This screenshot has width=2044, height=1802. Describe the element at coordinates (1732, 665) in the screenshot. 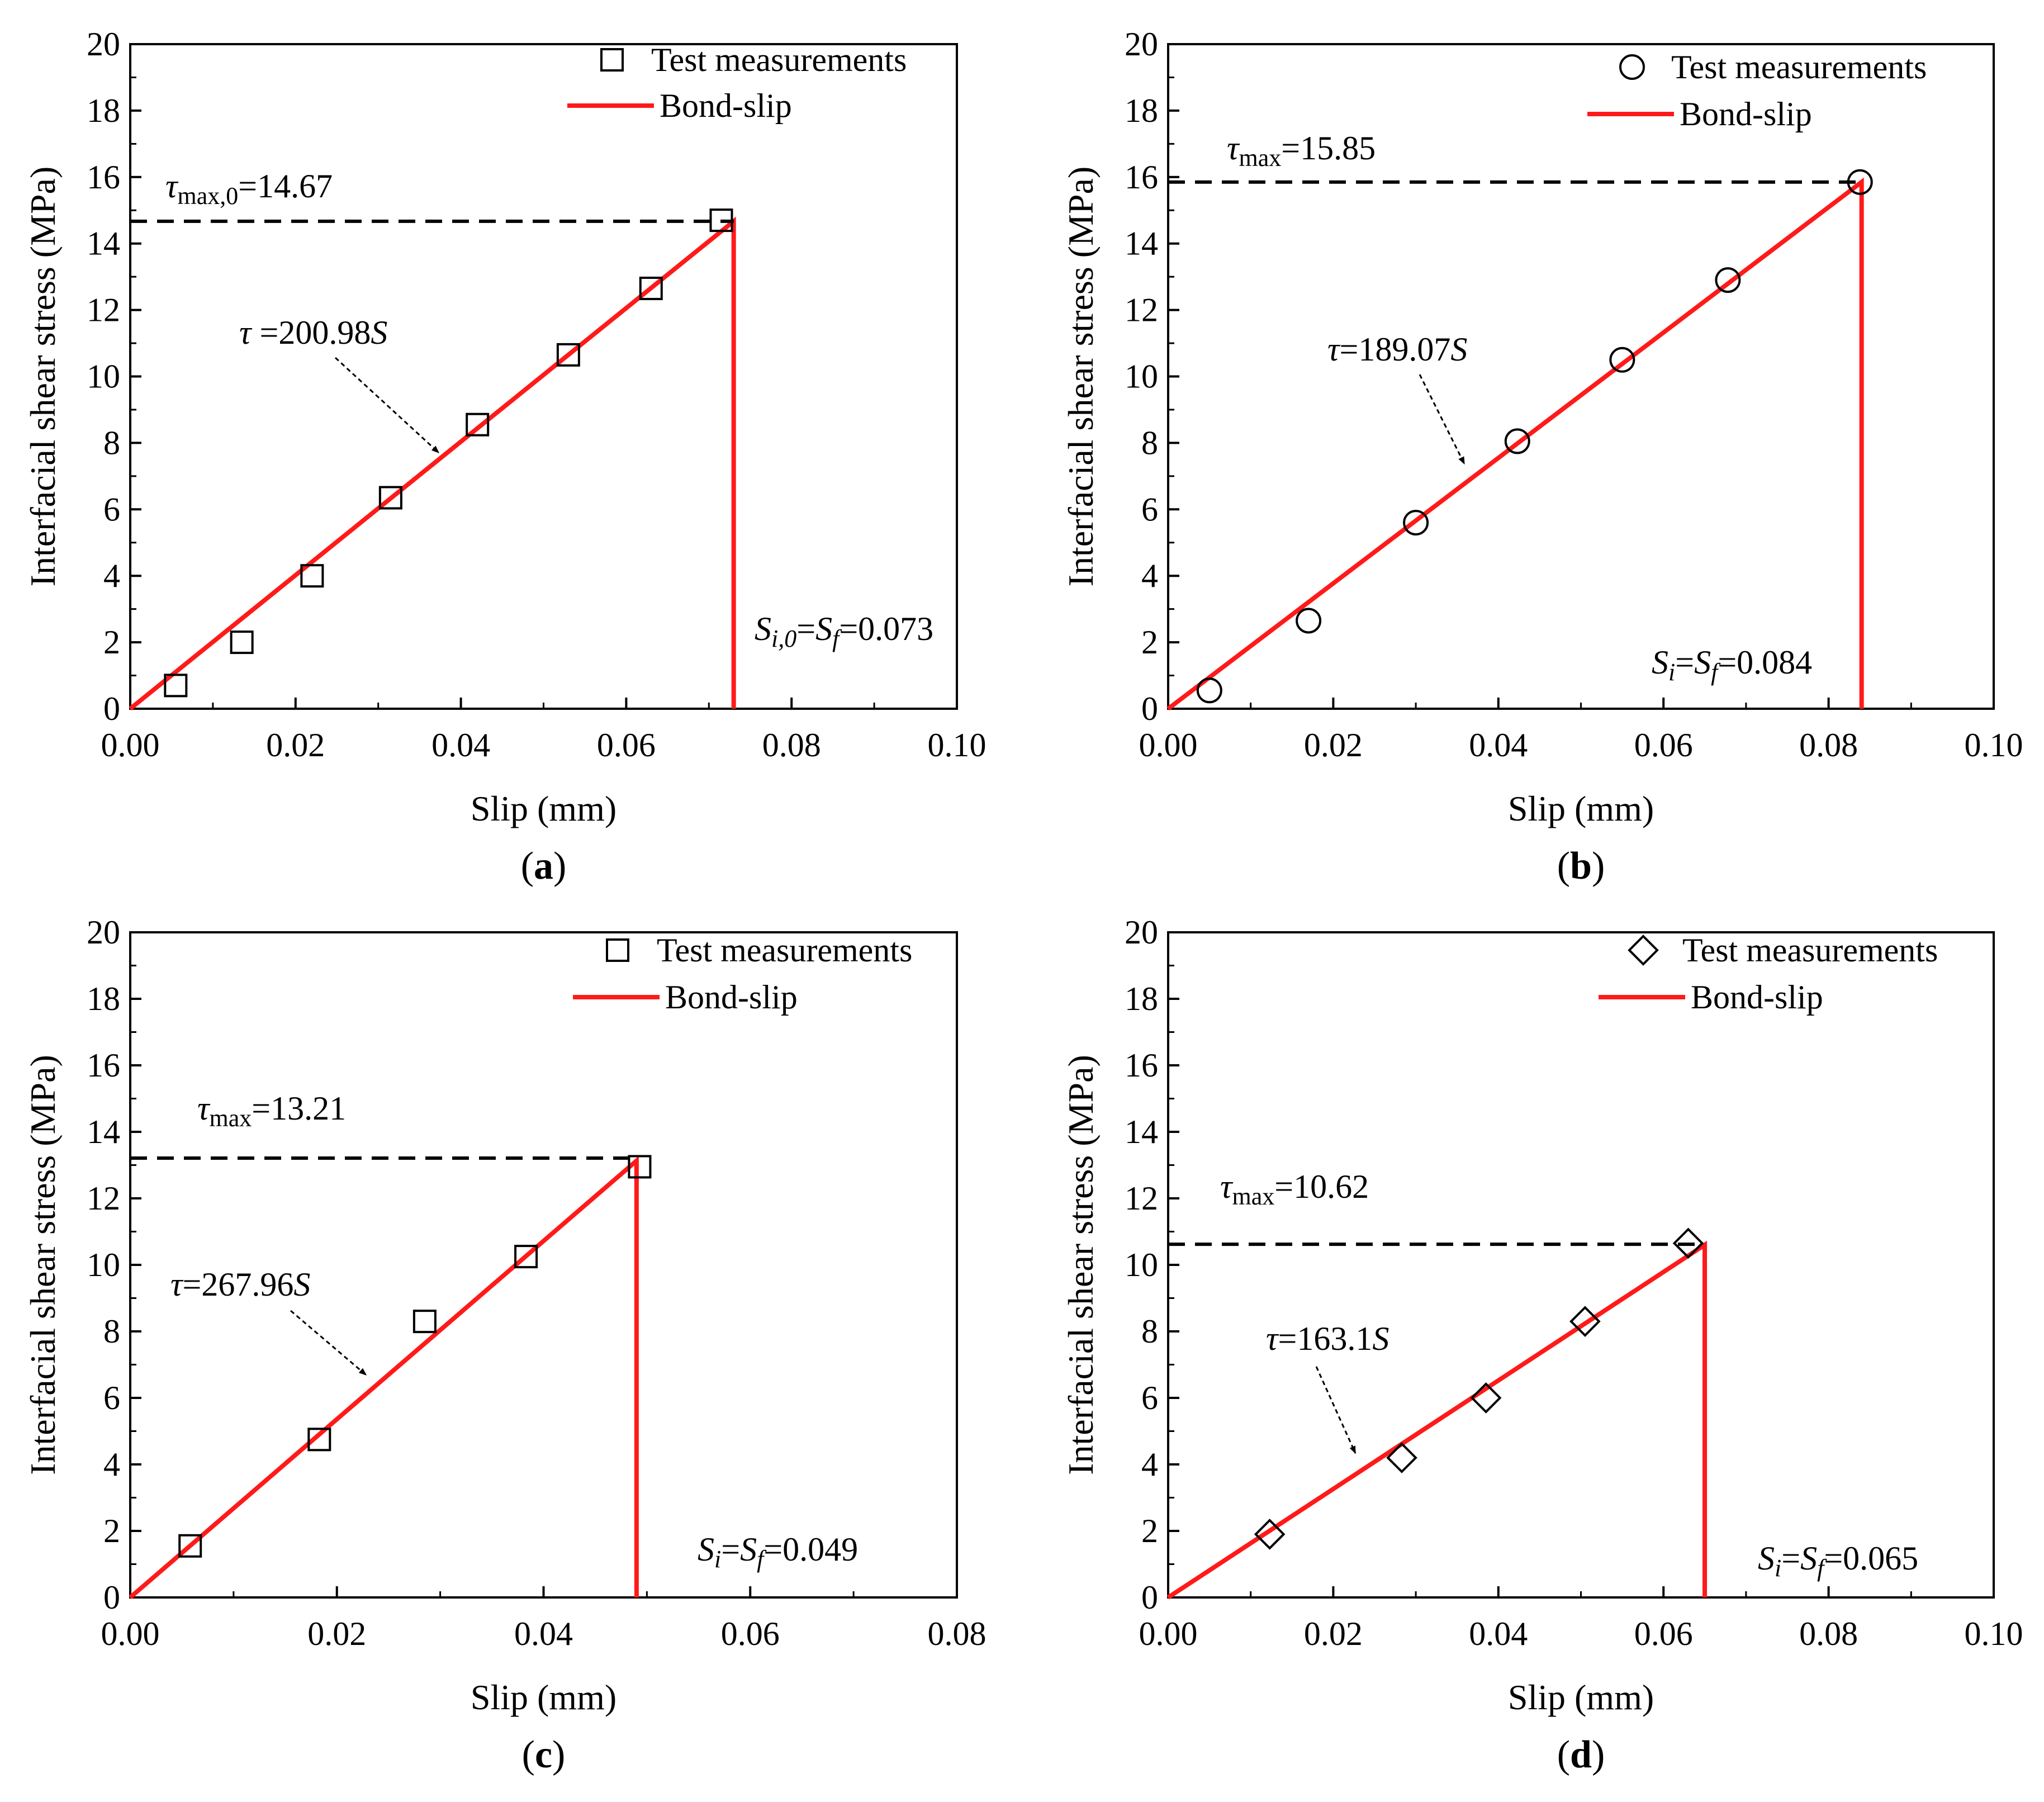

I see `slip-annotation: Si=Sf=0.084` at that location.